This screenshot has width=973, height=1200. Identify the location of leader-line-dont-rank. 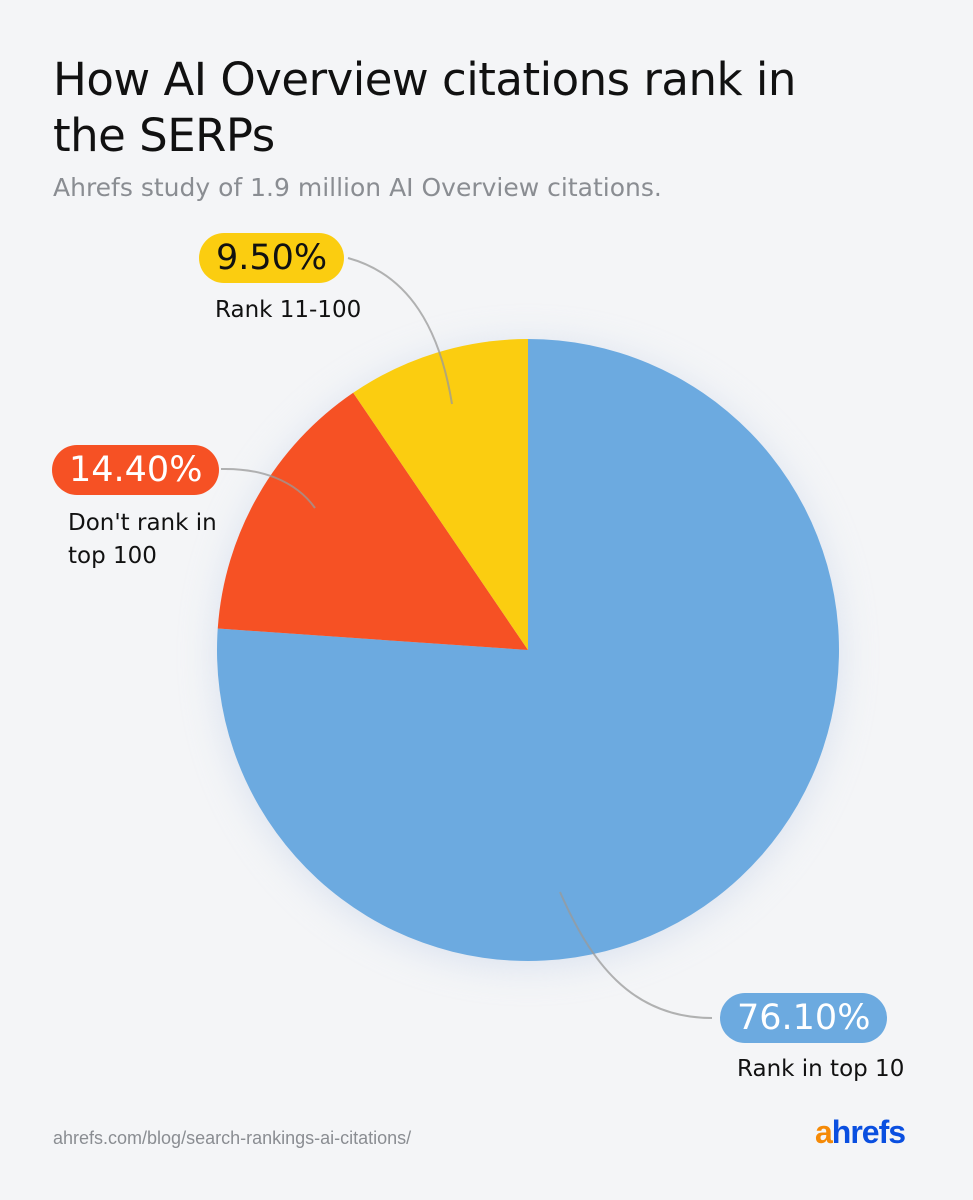
(268, 488).